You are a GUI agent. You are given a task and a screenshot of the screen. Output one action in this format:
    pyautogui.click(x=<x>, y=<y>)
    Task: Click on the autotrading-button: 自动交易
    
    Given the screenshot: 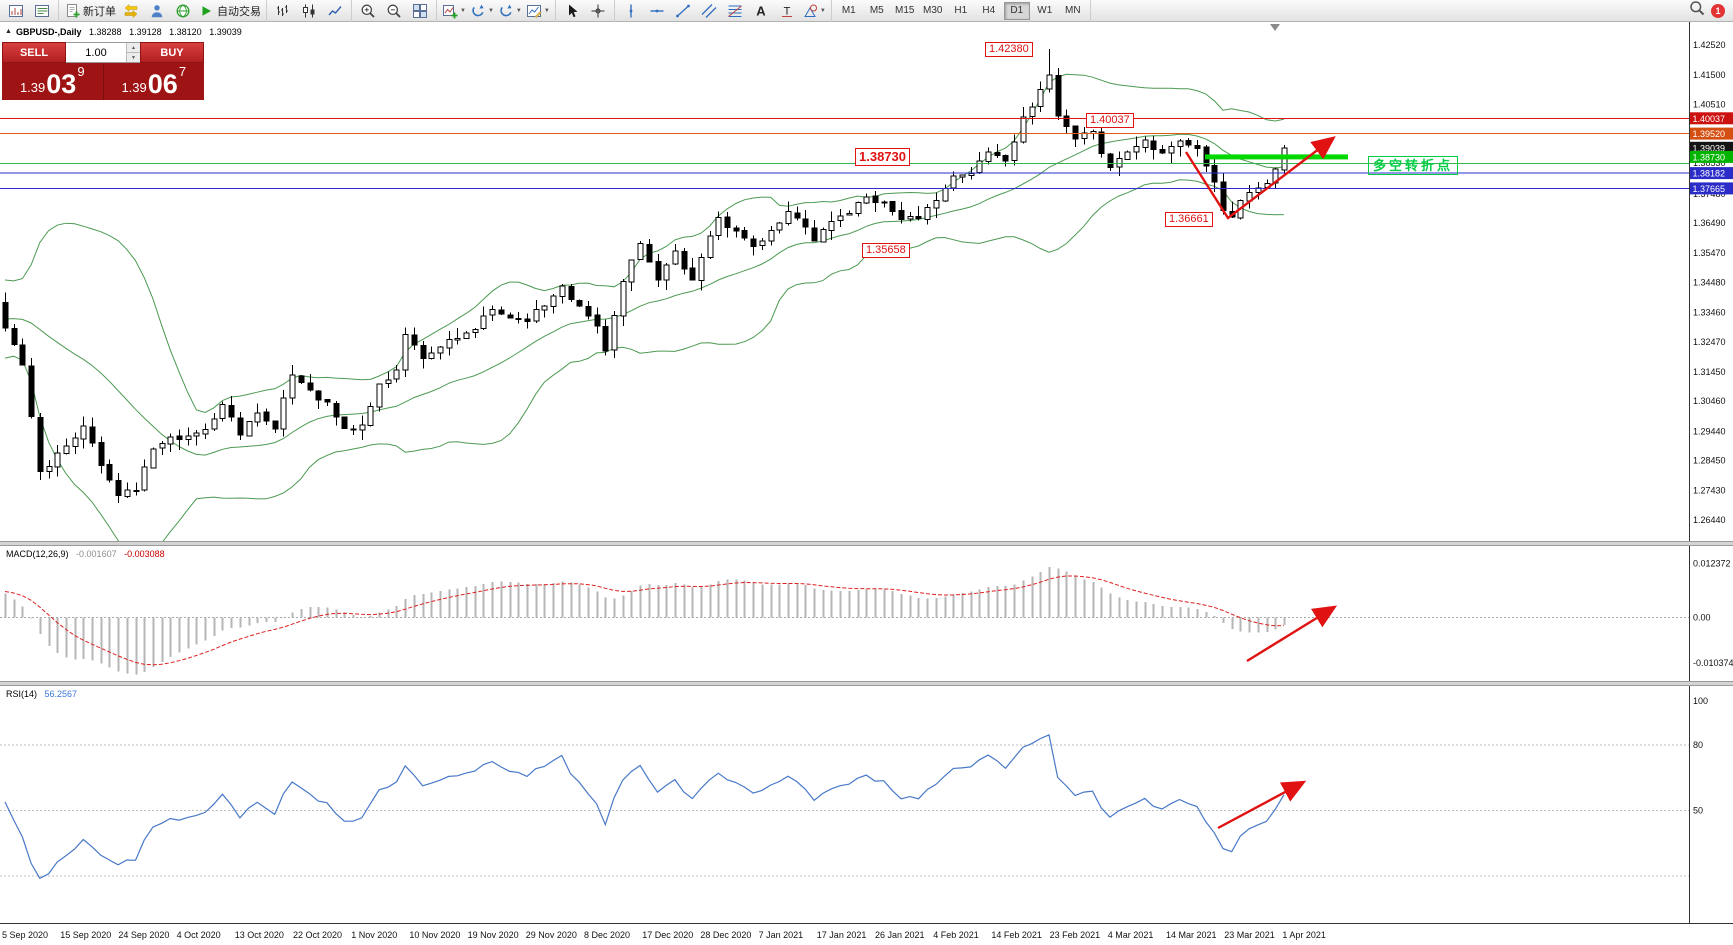 What is the action you would take?
    pyautogui.click(x=229, y=11)
    